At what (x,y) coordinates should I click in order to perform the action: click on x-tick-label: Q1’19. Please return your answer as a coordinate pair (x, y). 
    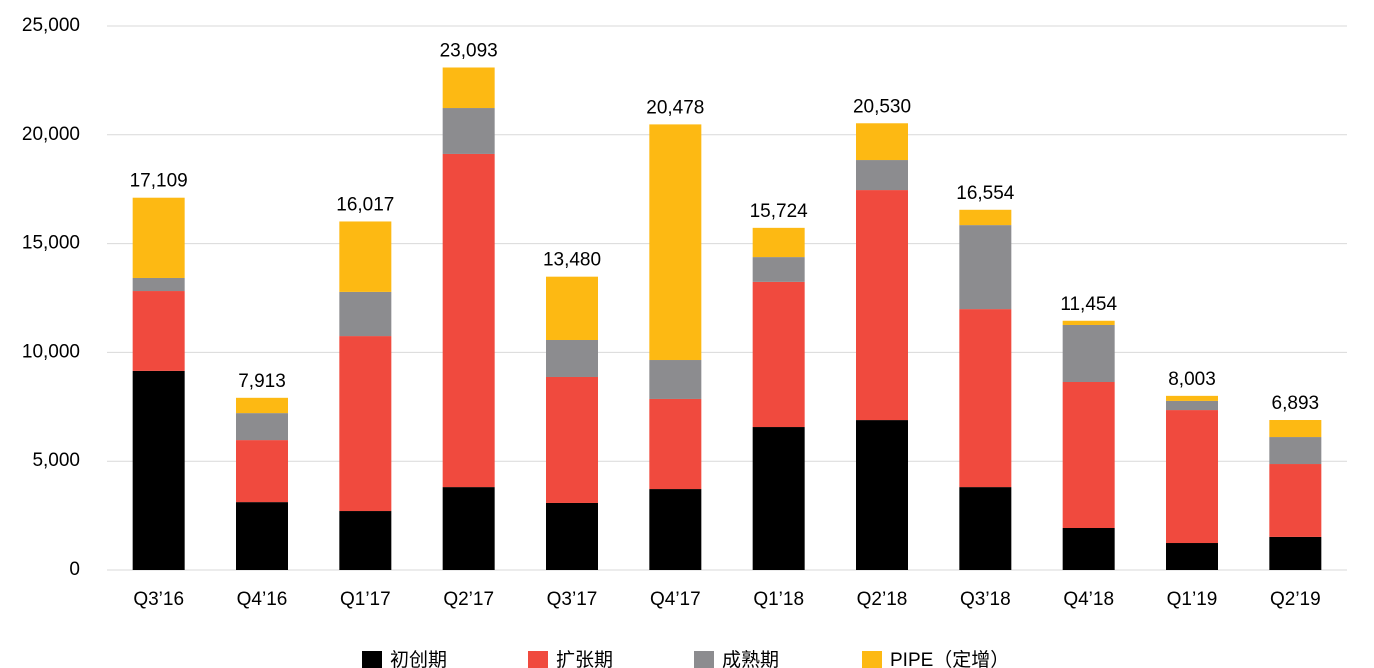
    Looking at the image, I should click on (1192, 599).